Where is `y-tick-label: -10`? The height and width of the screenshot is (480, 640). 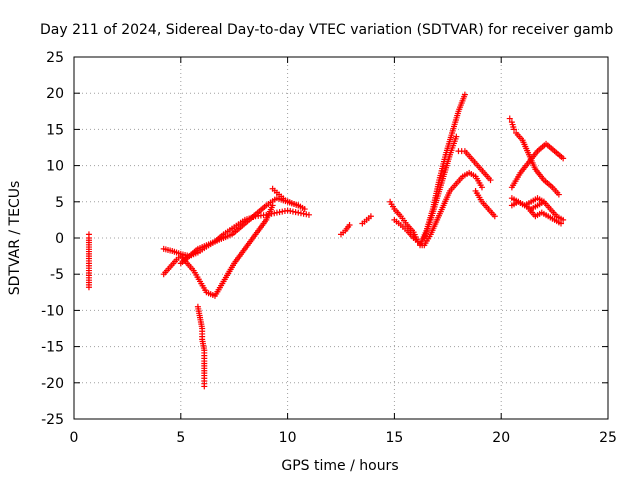
y-tick-label: -10 is located at coordinates (52, 311).